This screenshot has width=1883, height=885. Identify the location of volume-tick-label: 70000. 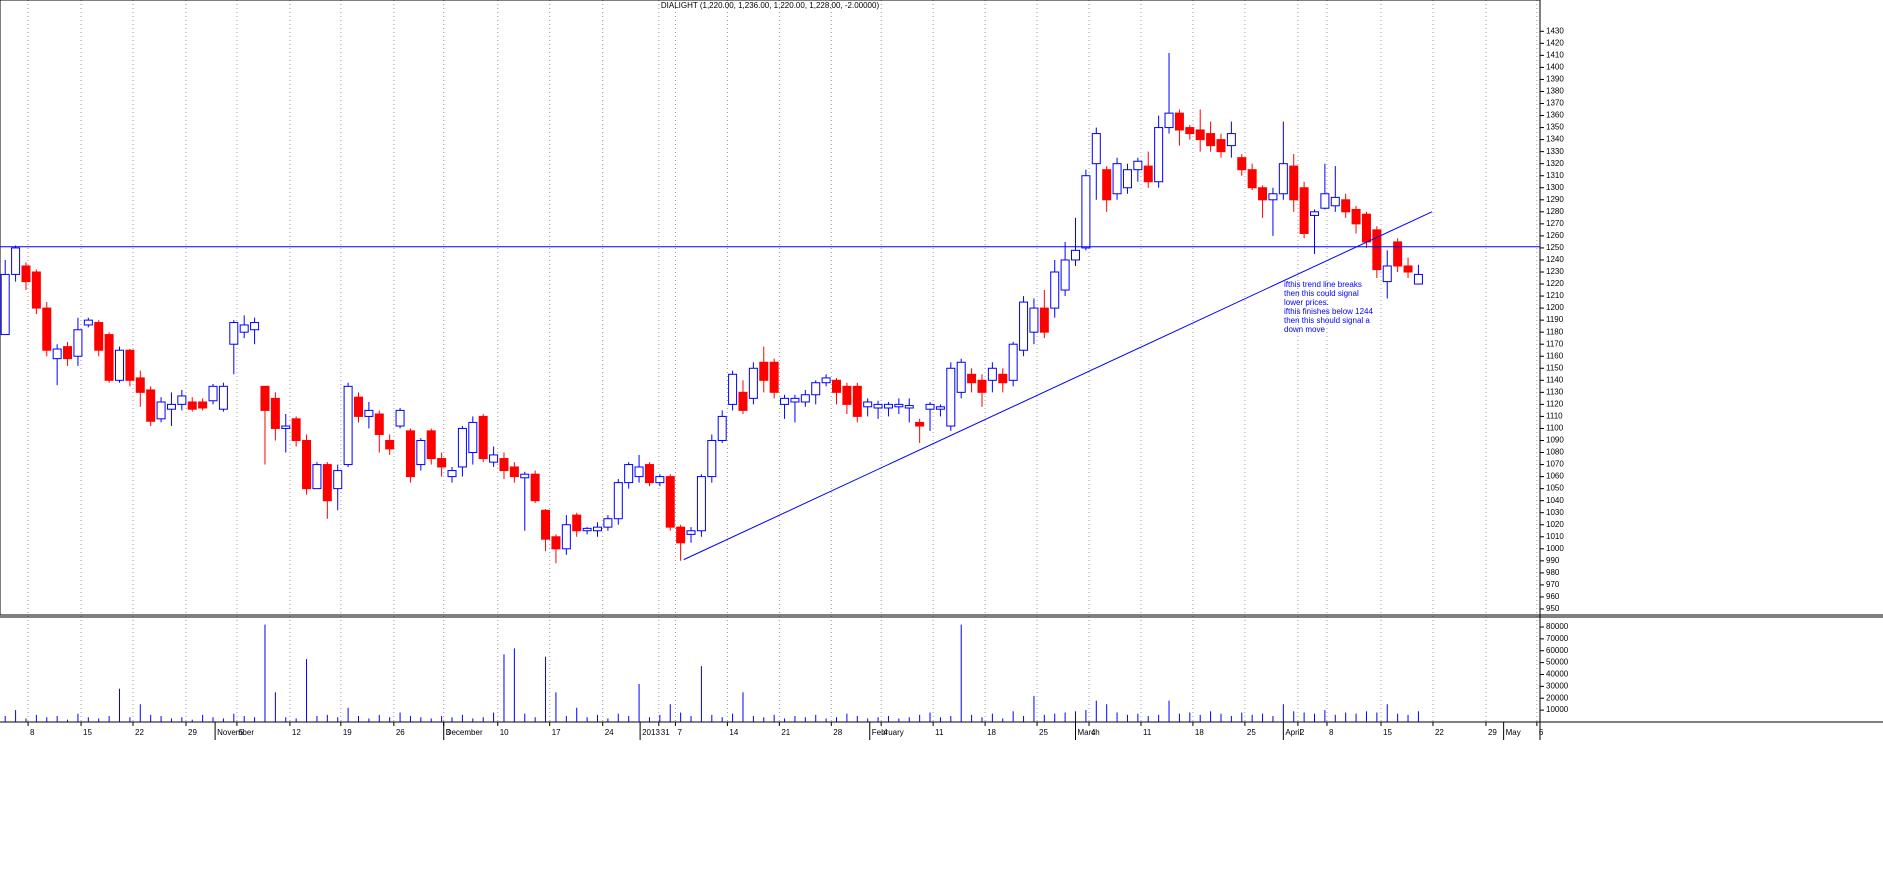
(1557, 638).